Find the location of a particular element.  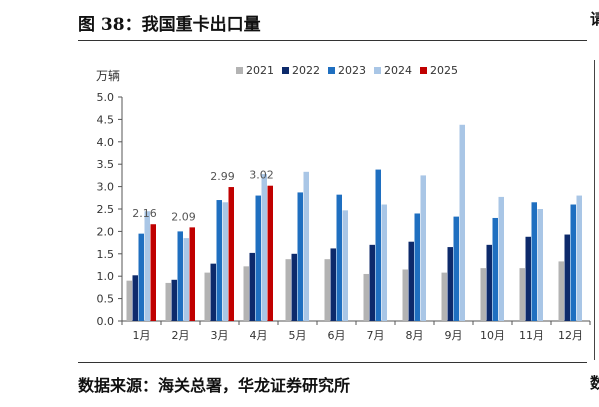

x-tick-label: 11月 is located at coordinates (531, 335).